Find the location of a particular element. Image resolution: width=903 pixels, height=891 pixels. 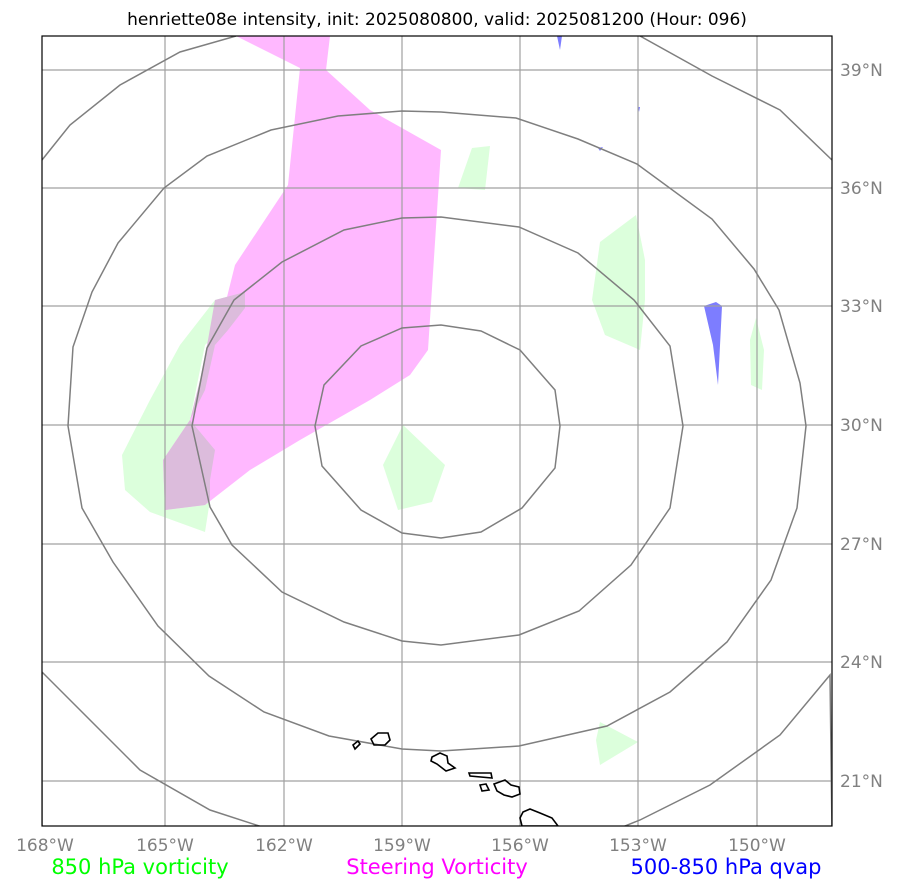

lon-label: 150°W is located at coordinates (757, 846).